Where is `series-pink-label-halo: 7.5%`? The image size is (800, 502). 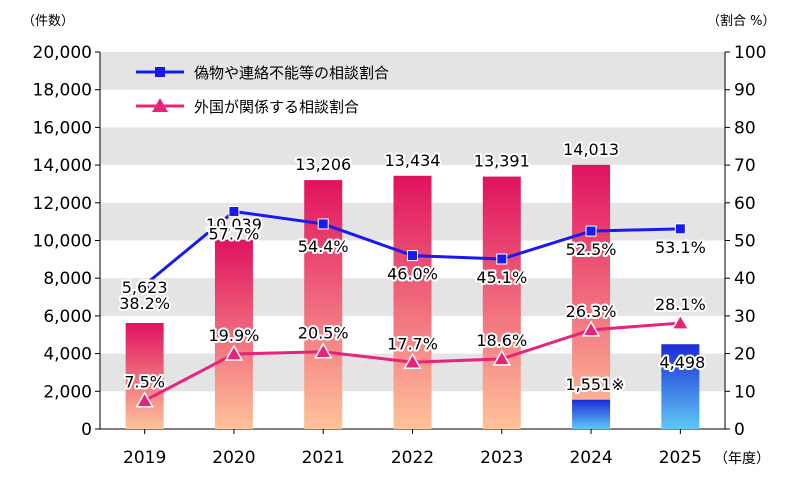
series-pink-label-halo: 7.5% is located at coordinates (144, 382).